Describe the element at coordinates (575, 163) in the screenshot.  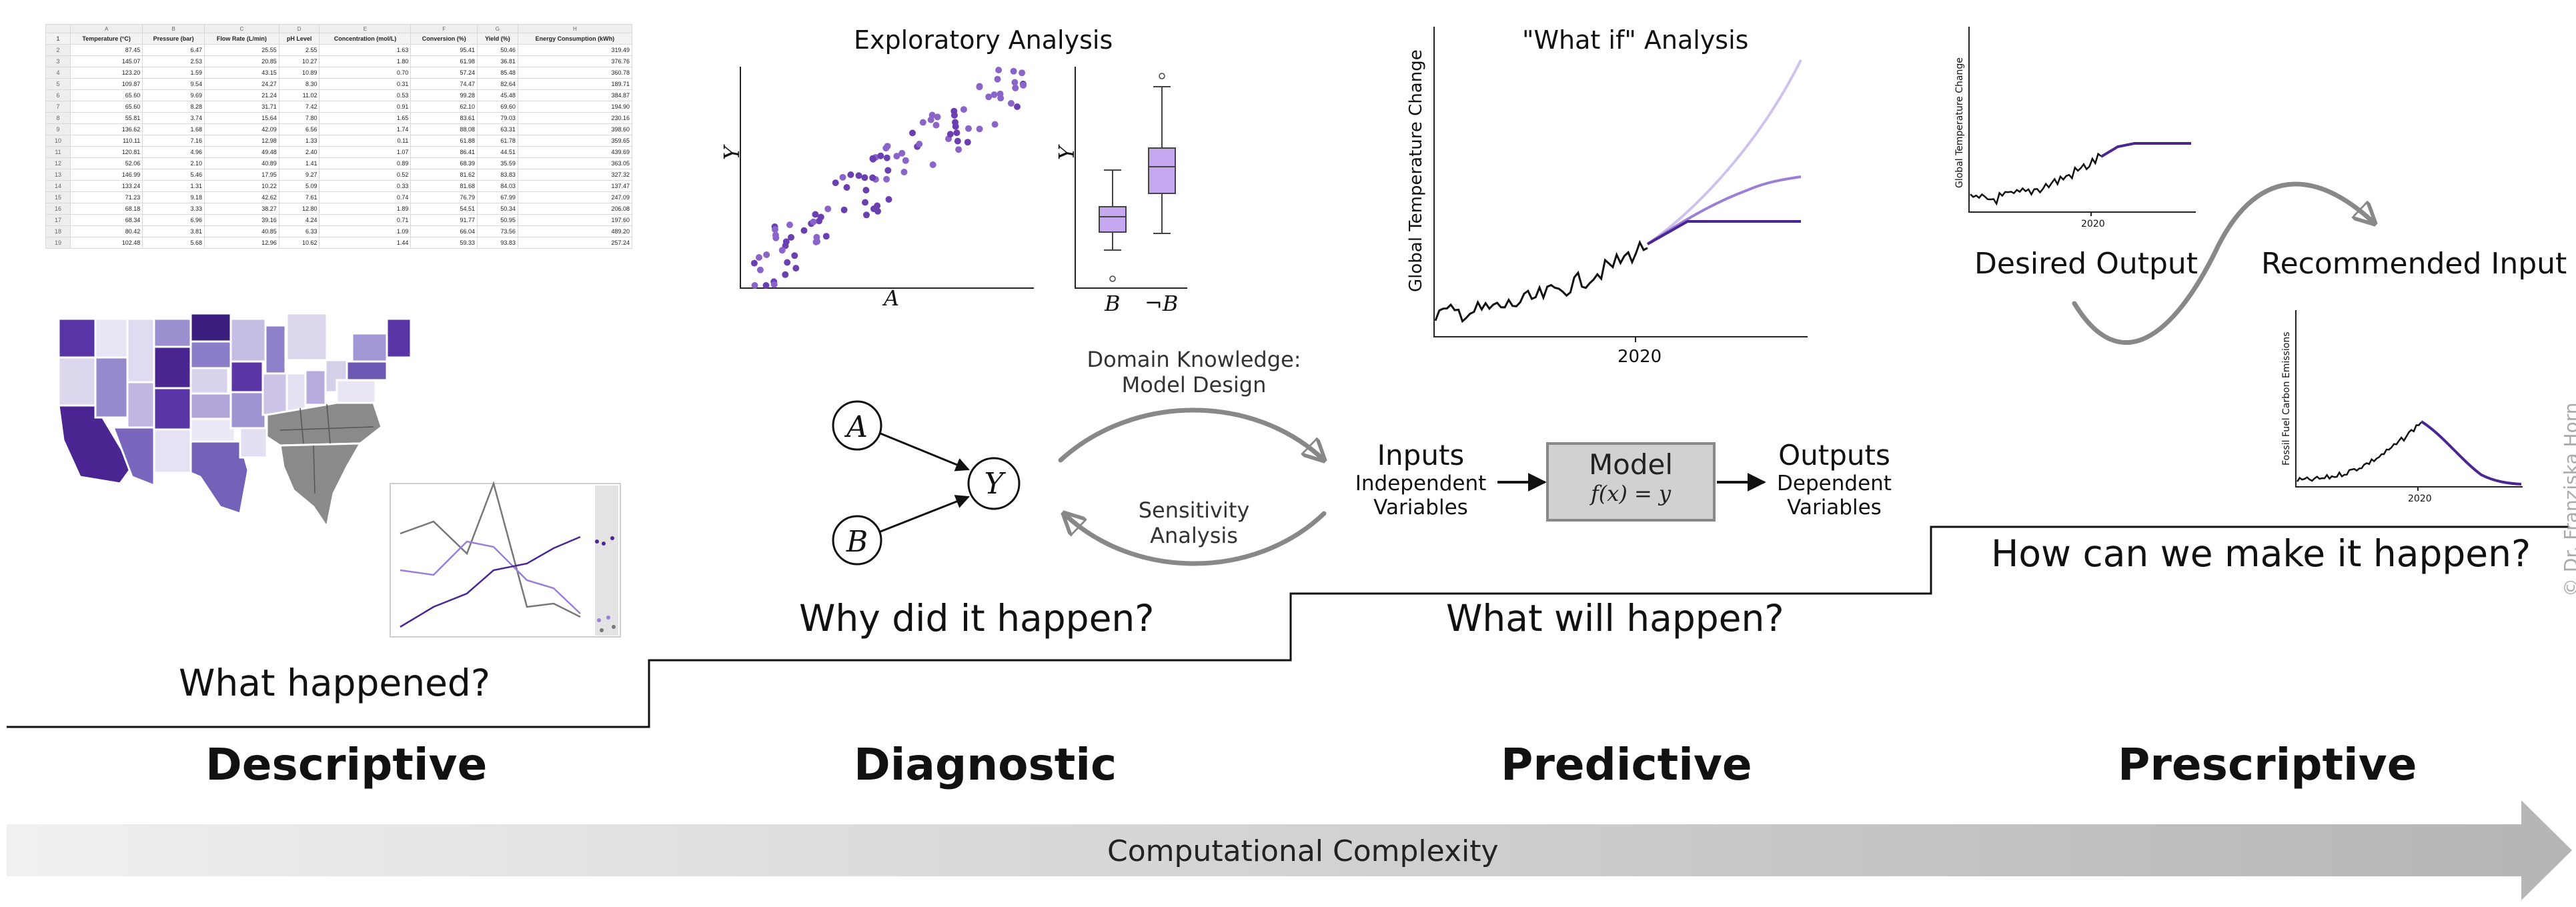
I see `table-cell: 363.05` at that location.